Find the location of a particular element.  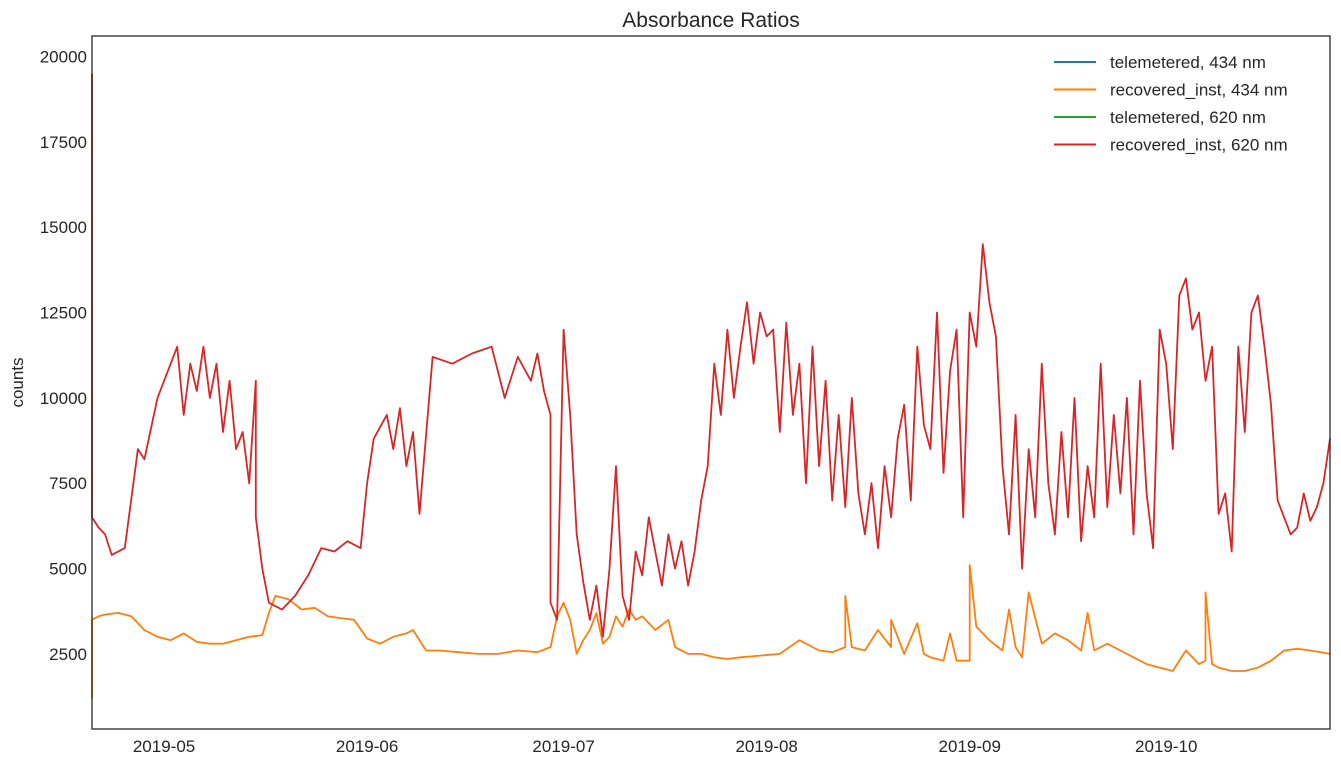

x-tick-label: 2019-06 is located at coordinates (367, 746).